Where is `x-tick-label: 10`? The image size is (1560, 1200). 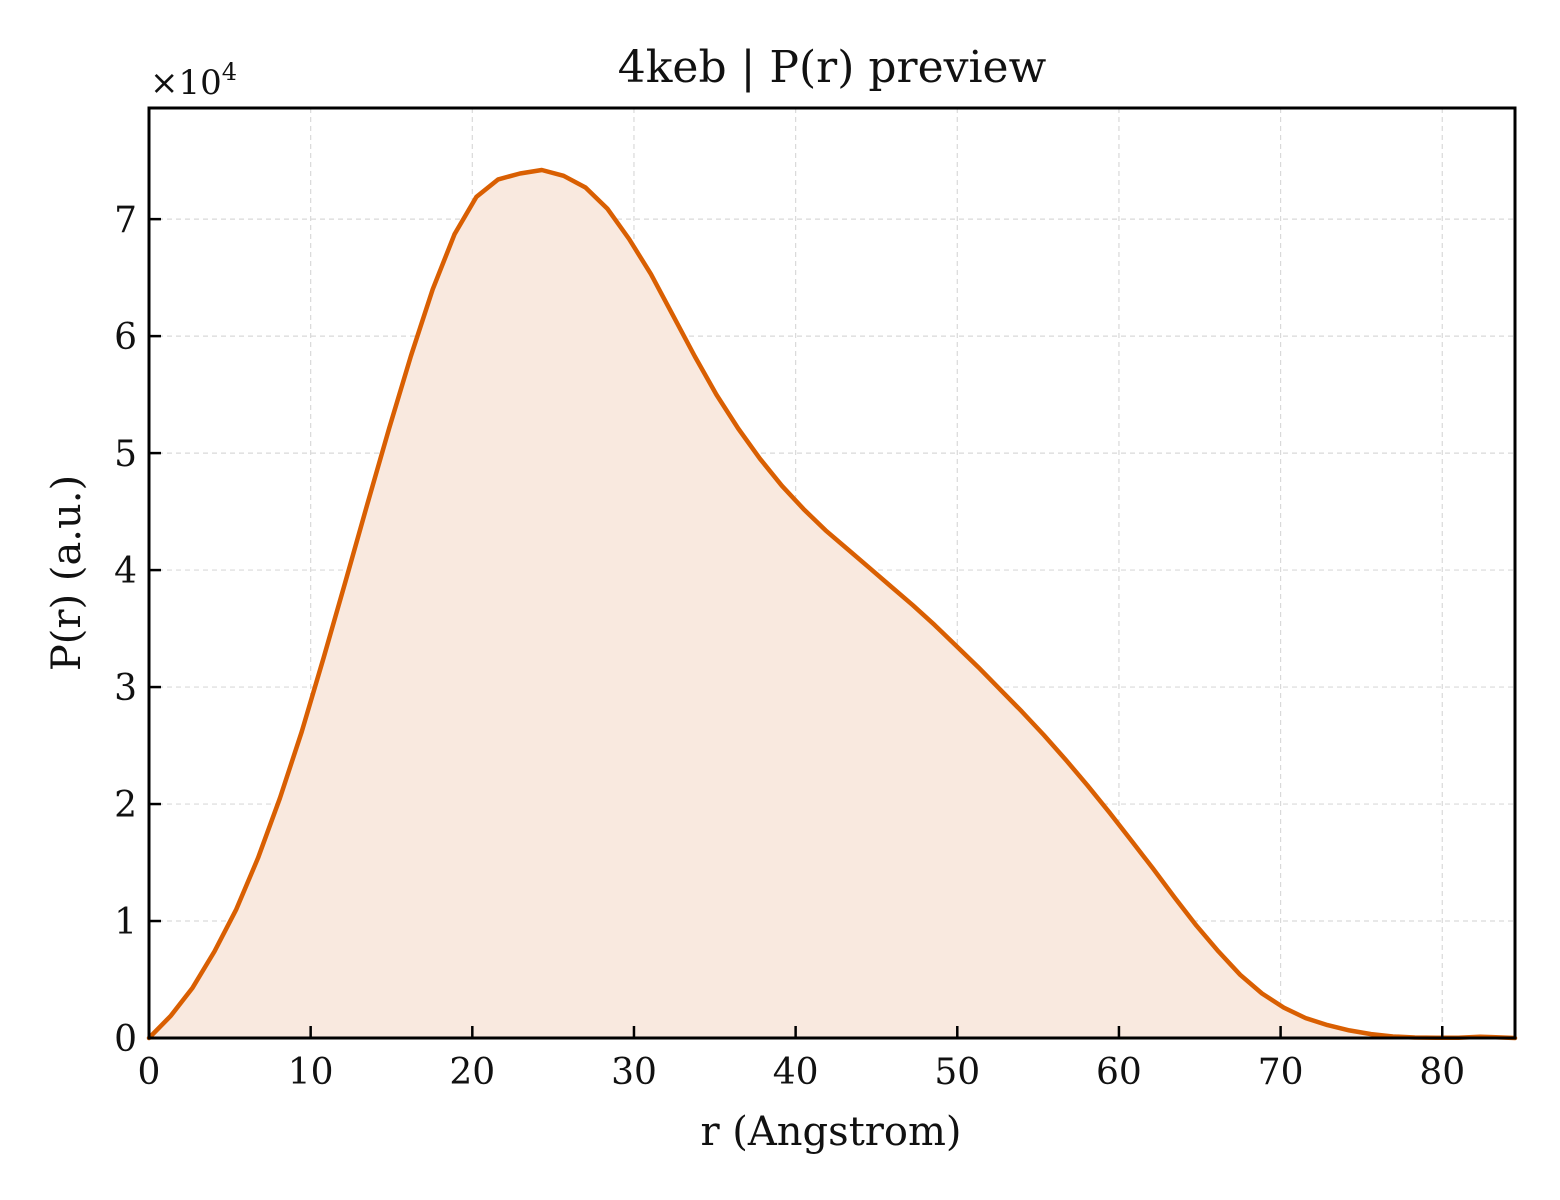 x-tick-label: 10 is located at coordinates (311, 1072).